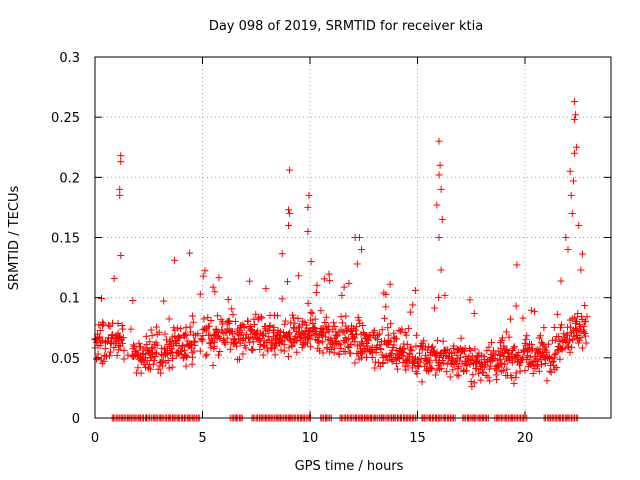 Image resolution: width=640 pixels, height=480 pixels. What do you see at coordinates (310, 438) in the screenshot?
I see `x-tick-label: 10` at bounding box center [310, 438].